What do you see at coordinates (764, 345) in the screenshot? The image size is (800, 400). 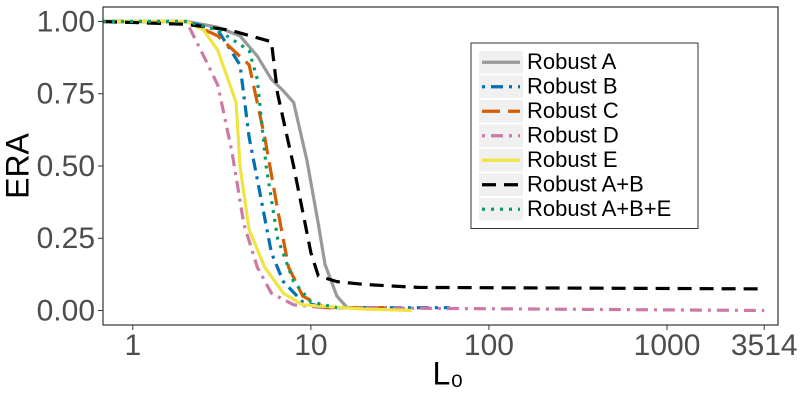 I see `x-tick-label: 3514` at bounding box center [764, 345].